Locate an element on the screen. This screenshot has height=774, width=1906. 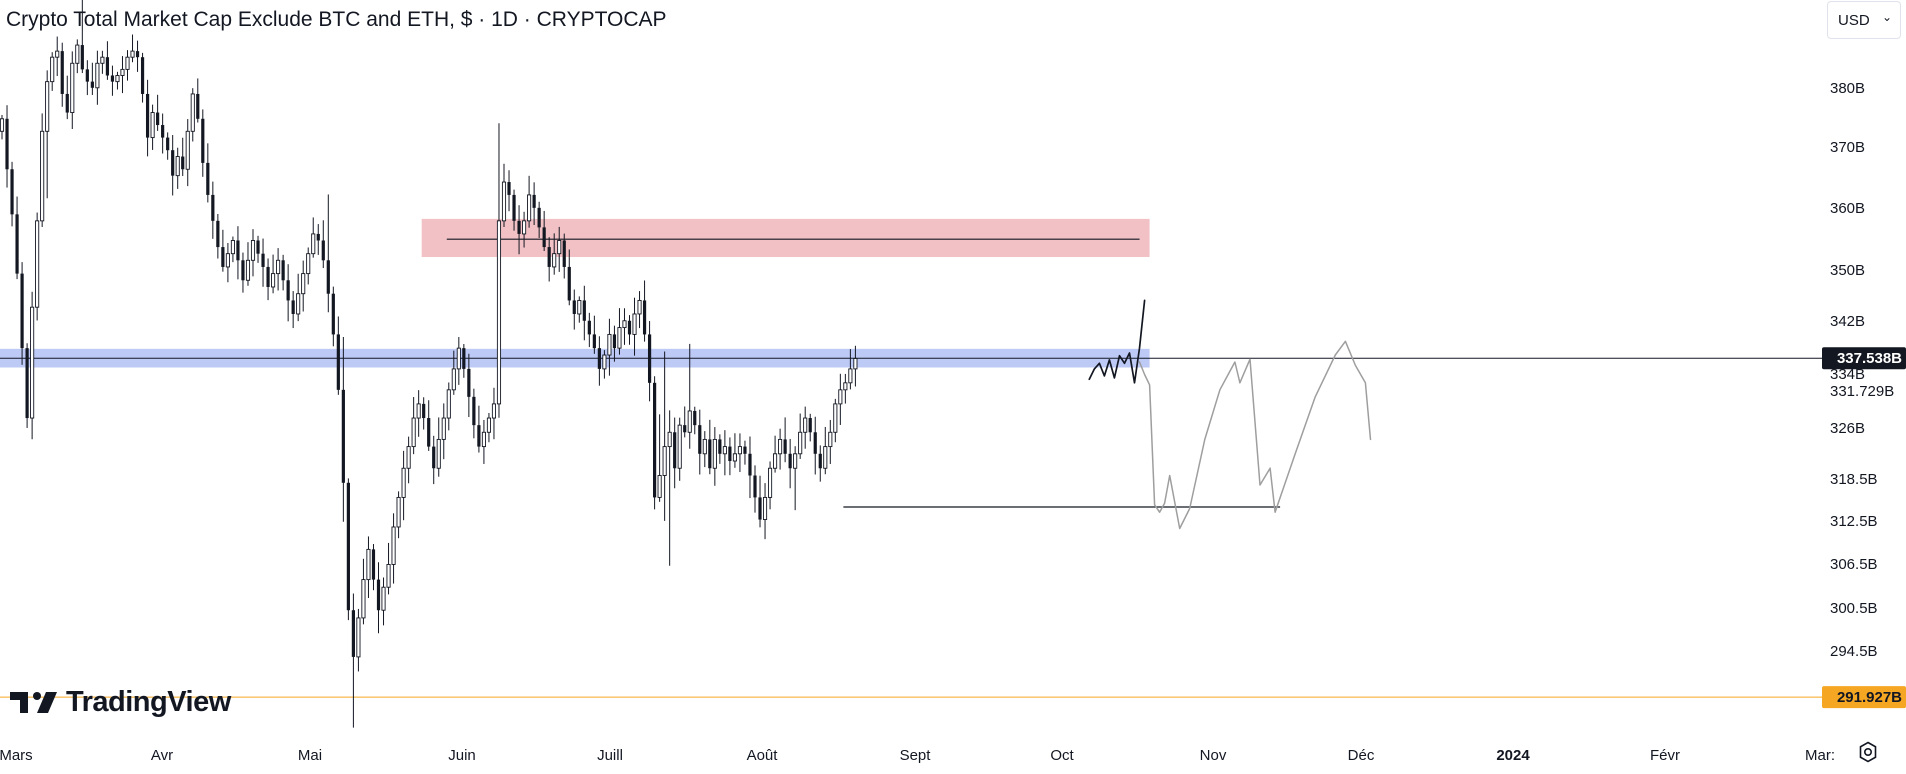
tradingview-logo: TradingView is located at coordinates (120, 702).